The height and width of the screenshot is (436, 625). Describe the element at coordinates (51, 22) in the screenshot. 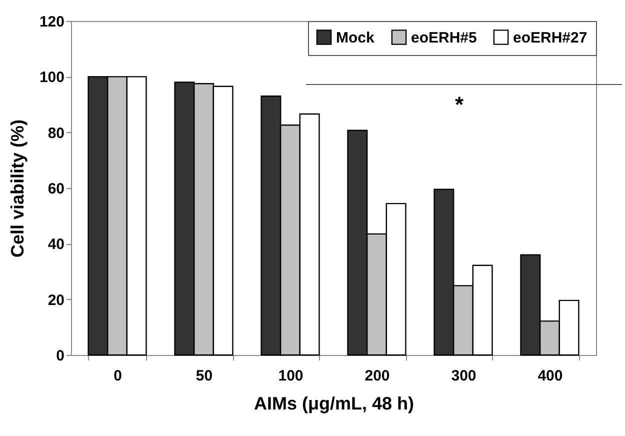

I see `y-tick-label: 120` at that location.